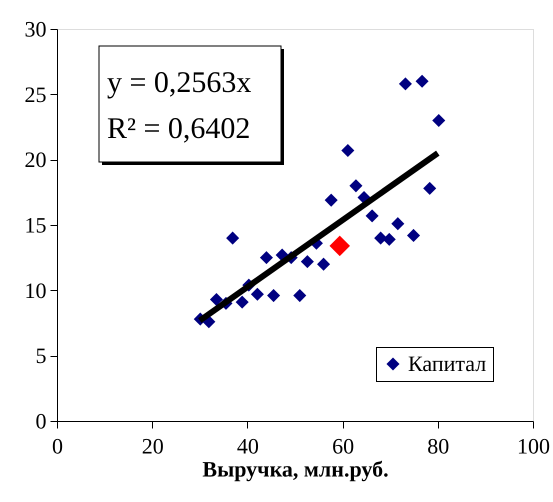 This screenshot has height=502, width=553. I want to click on x-tick-label: 60, so click(343, 446).